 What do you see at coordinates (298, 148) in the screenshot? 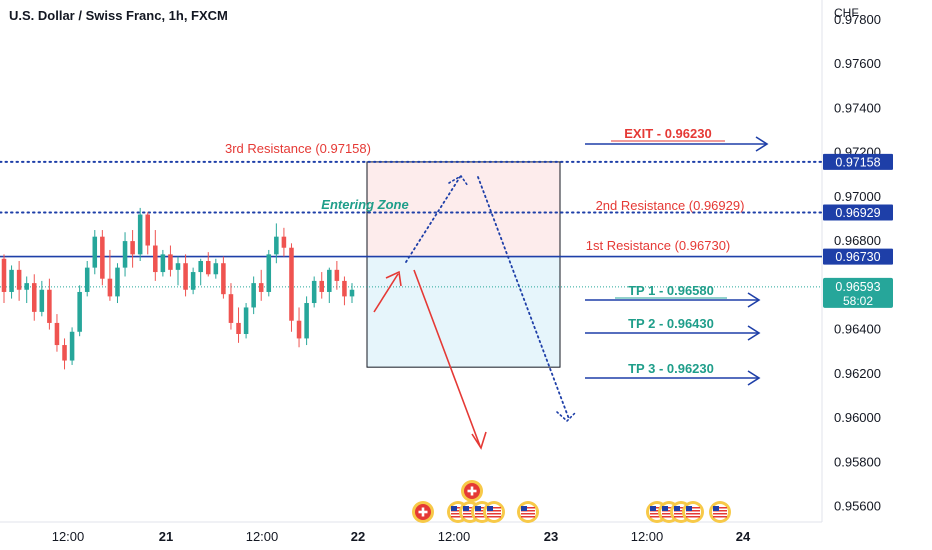
I see `third-resistance-label: 3rd Resistance (0.97158)` at bounding box center [298, 148].